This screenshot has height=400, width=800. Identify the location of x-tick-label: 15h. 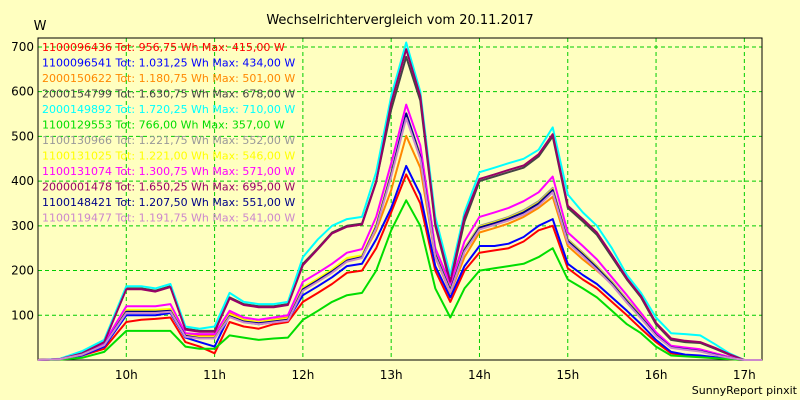
(567, 375).